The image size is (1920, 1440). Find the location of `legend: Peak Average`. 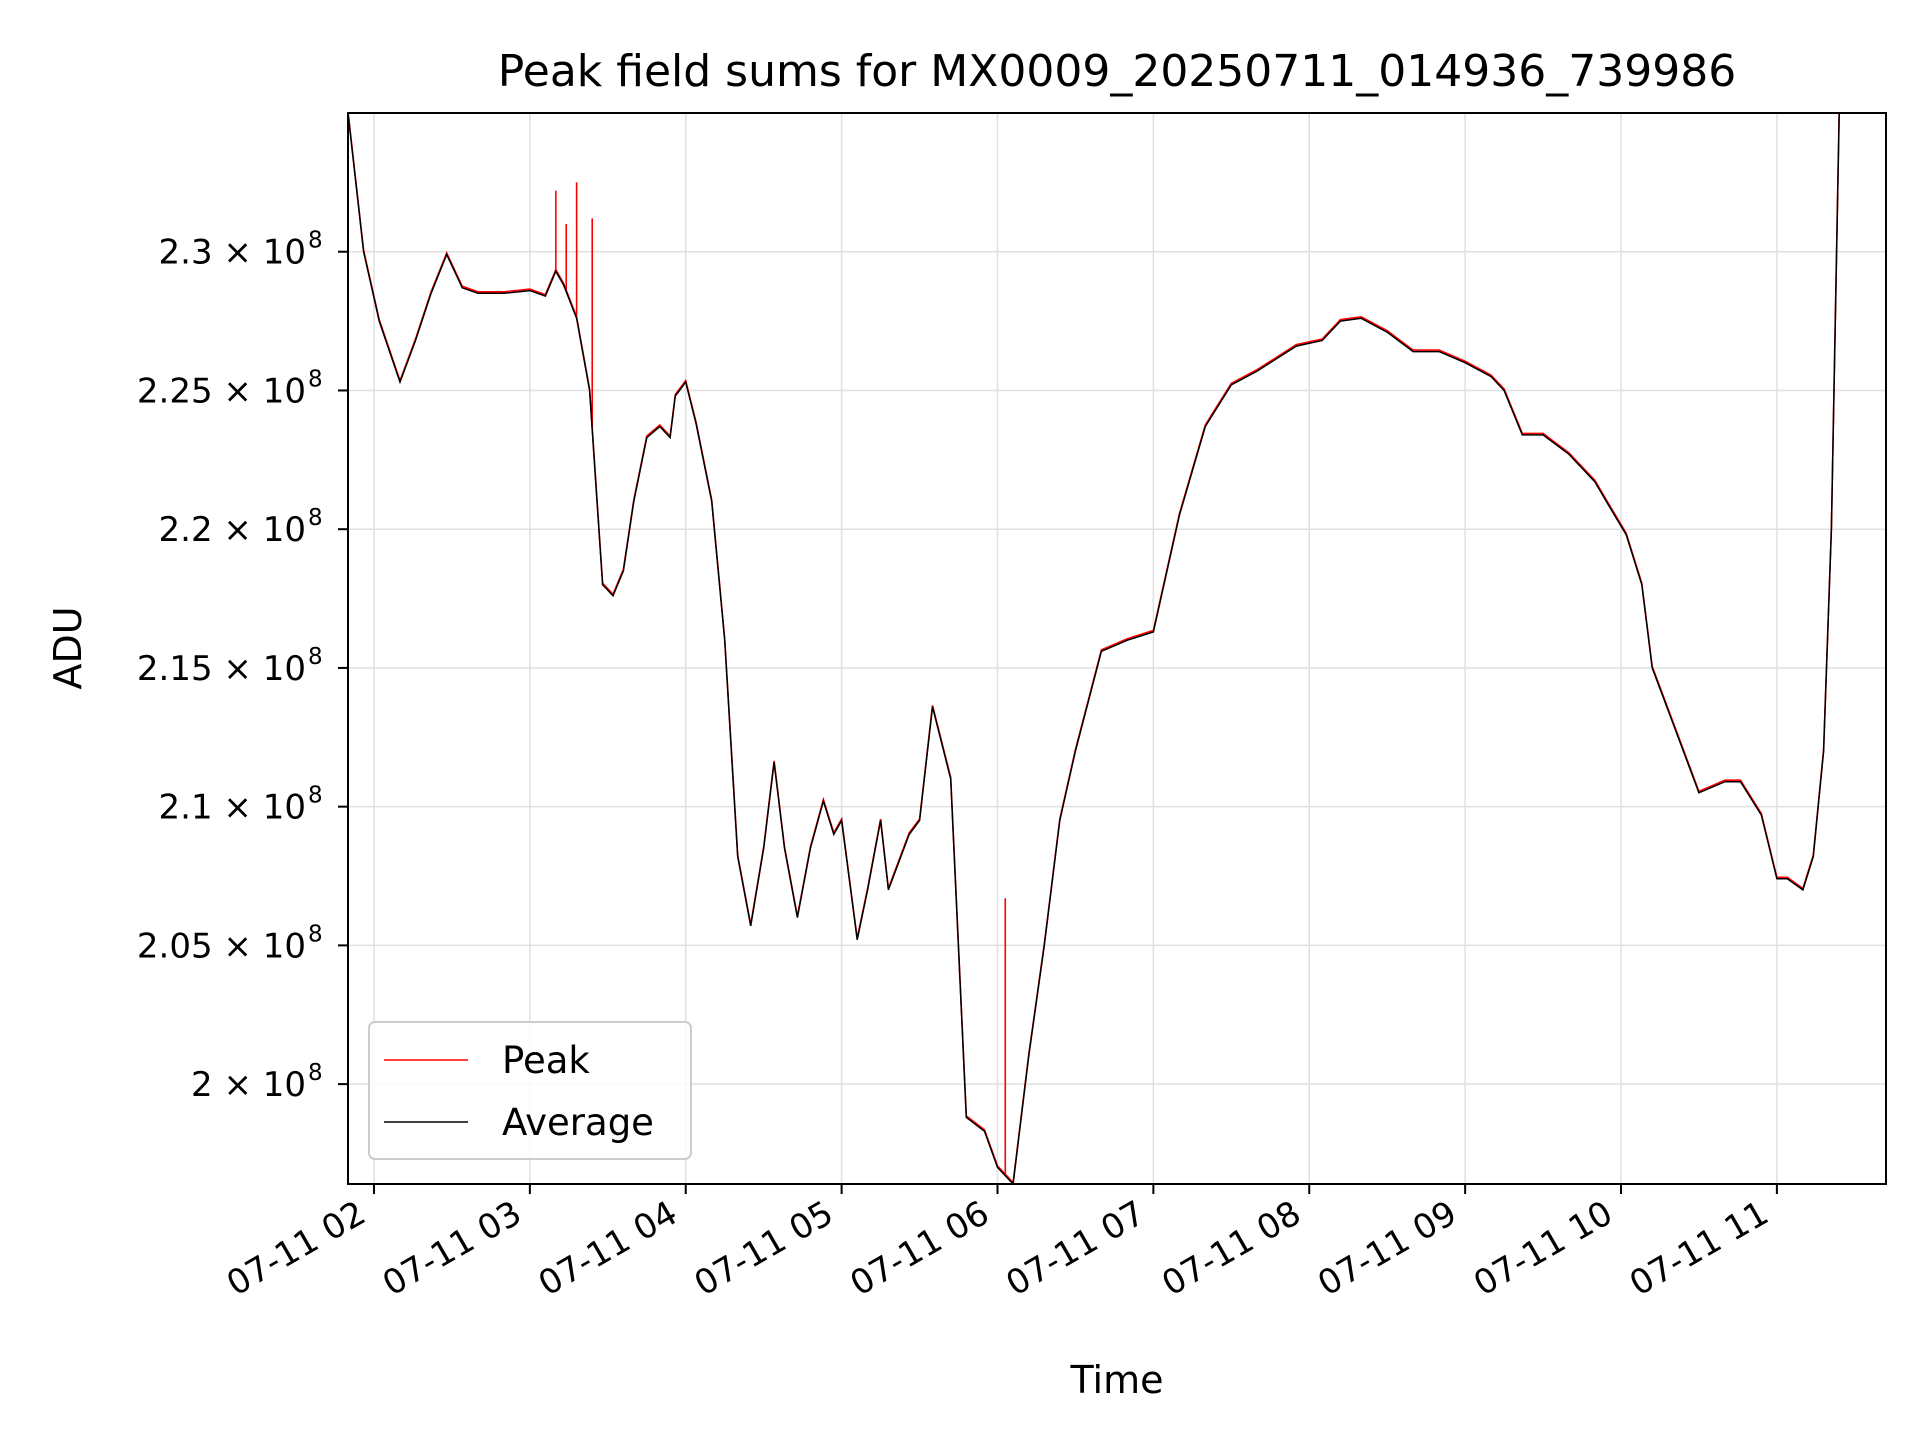

legend: Peak Average is located at coordinates (530, 1090).